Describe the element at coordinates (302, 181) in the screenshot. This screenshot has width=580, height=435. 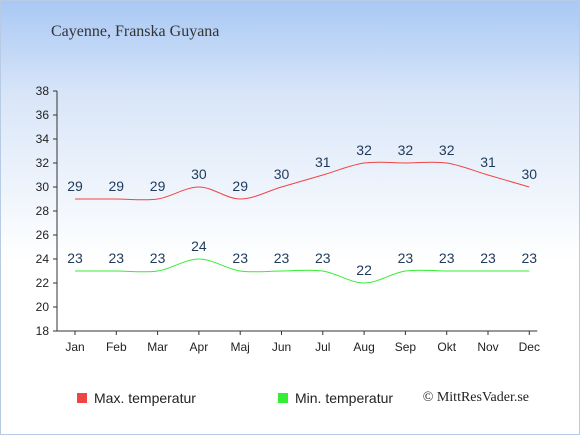
I see `max-temp-line` at that location.